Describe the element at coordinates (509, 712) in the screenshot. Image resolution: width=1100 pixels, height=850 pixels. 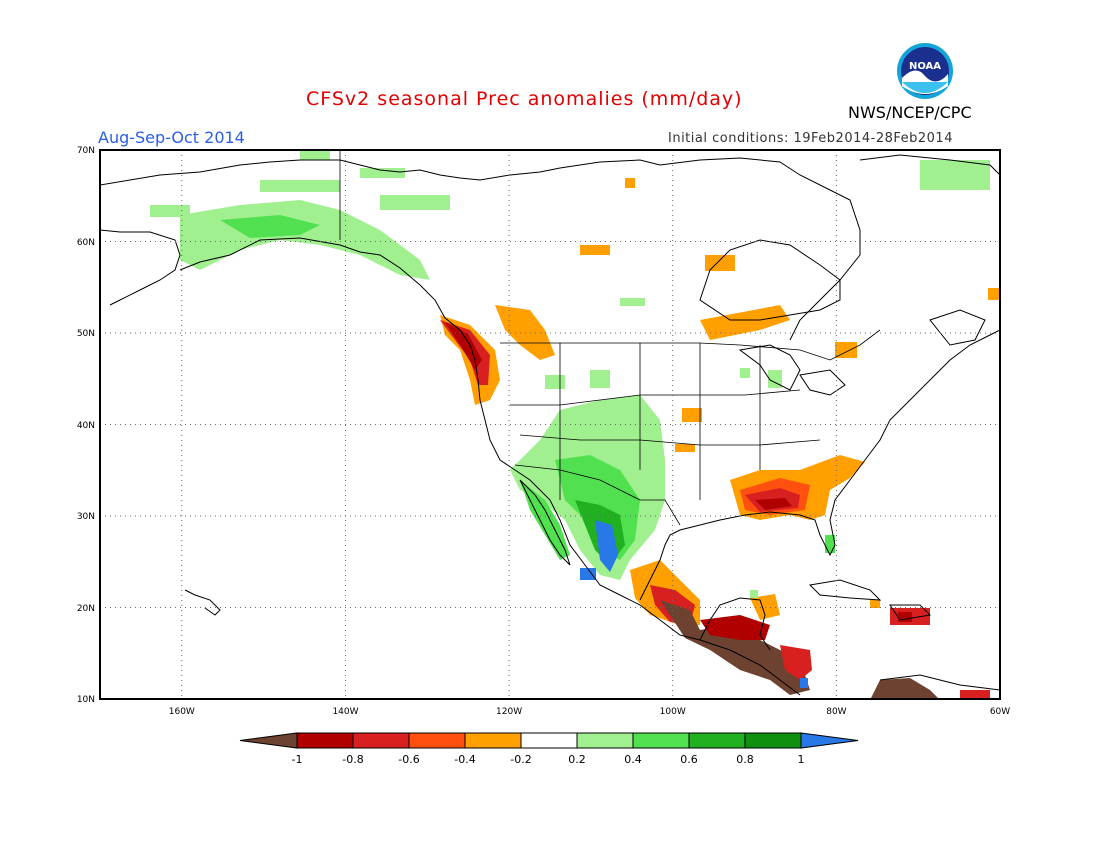
I see `lon-label-120w: 120W` at that location.